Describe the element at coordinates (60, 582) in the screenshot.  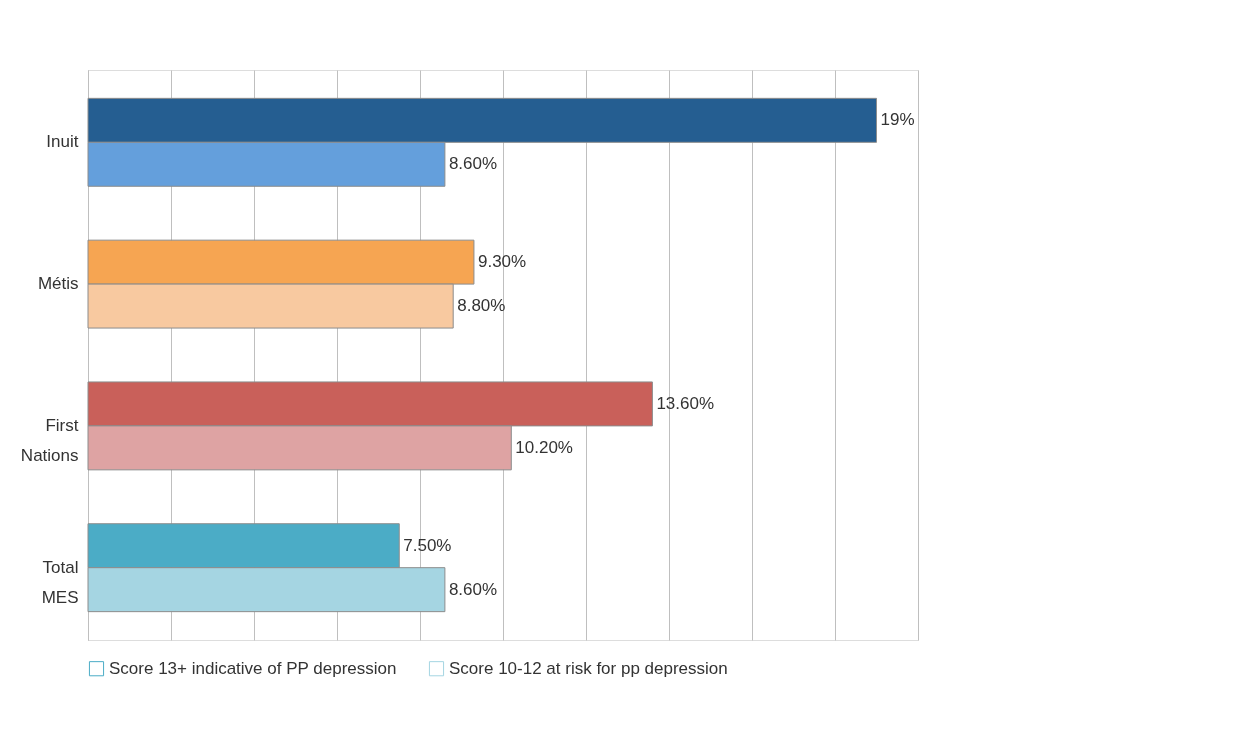
I see `y-tick-label: Total MES` at that location.